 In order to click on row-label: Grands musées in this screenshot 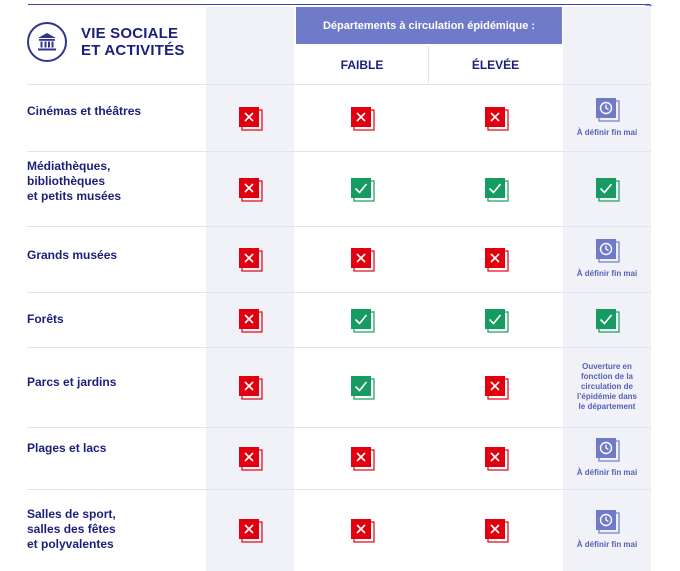, I will do `click(72, 255)`.